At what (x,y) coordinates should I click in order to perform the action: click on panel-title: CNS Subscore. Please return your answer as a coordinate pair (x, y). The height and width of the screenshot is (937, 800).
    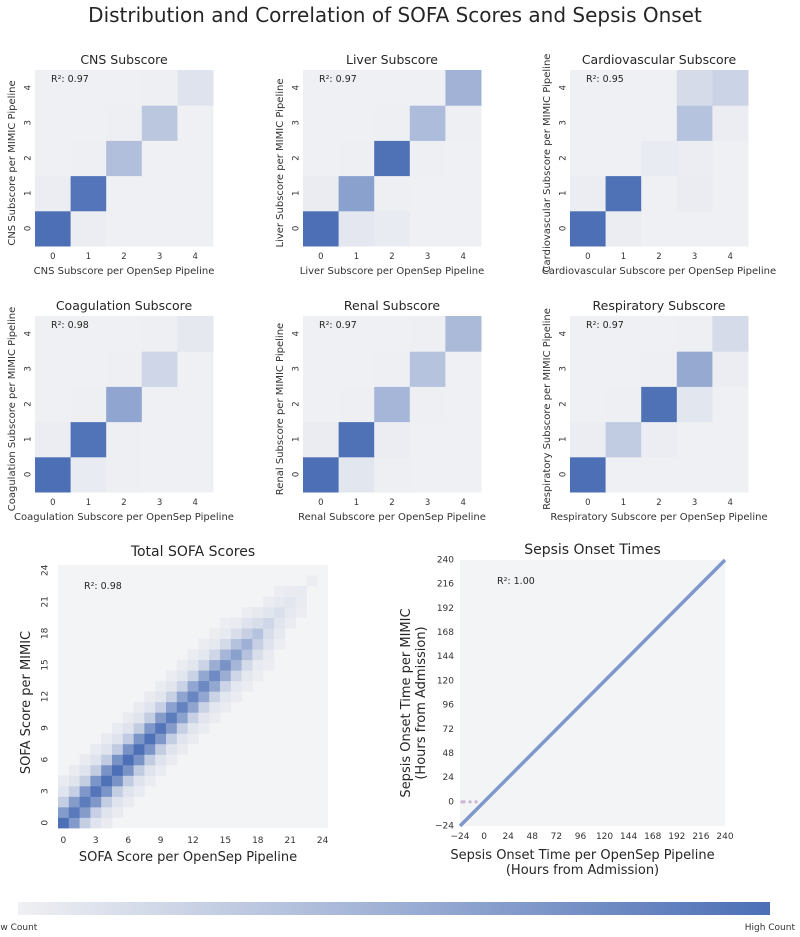
    Looking at the image, I should click on (124, 59).